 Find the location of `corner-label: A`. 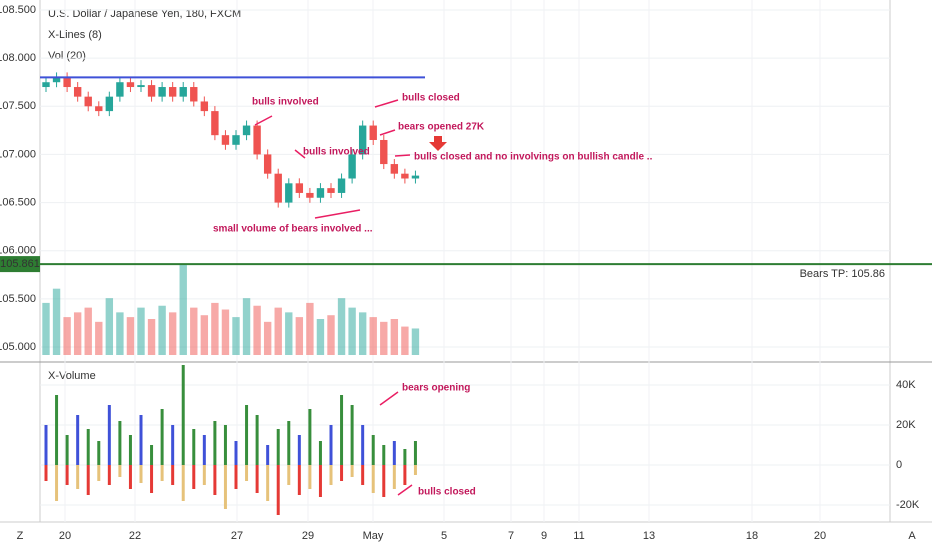

corner-label: A is located at coordinates (912, 536).